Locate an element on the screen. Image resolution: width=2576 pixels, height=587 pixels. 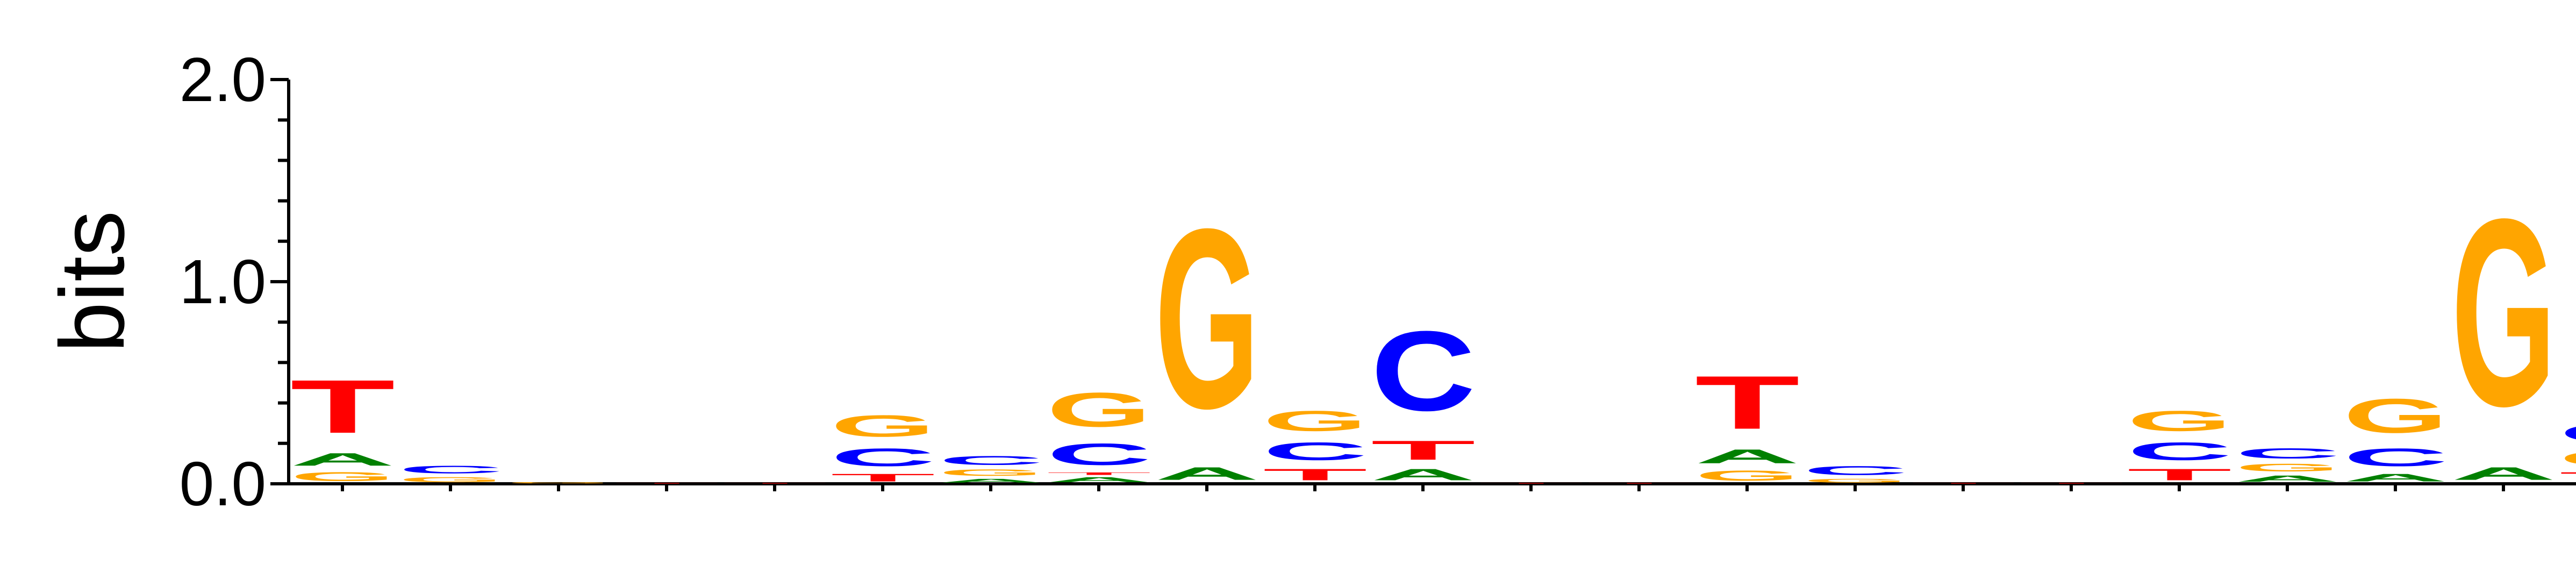
x-ticks is located at coordinates (1423, 487).